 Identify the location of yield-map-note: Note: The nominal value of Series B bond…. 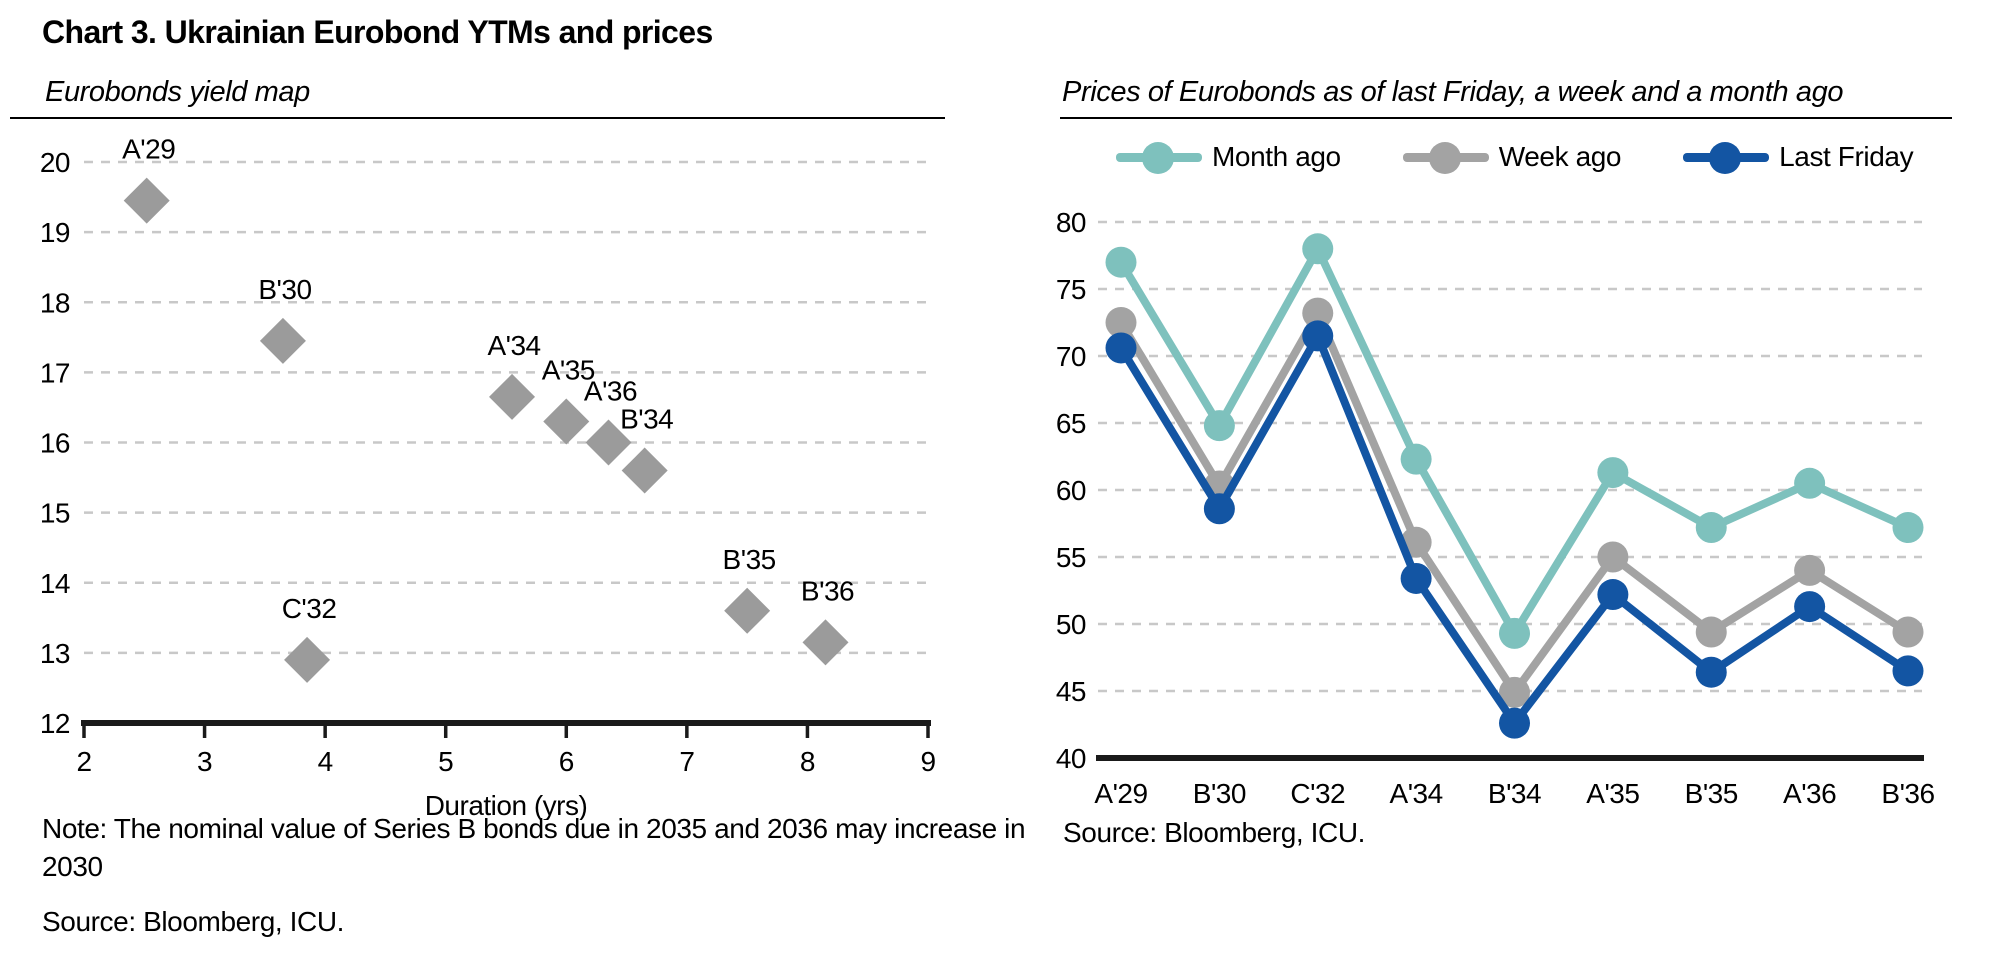
(534, 848).